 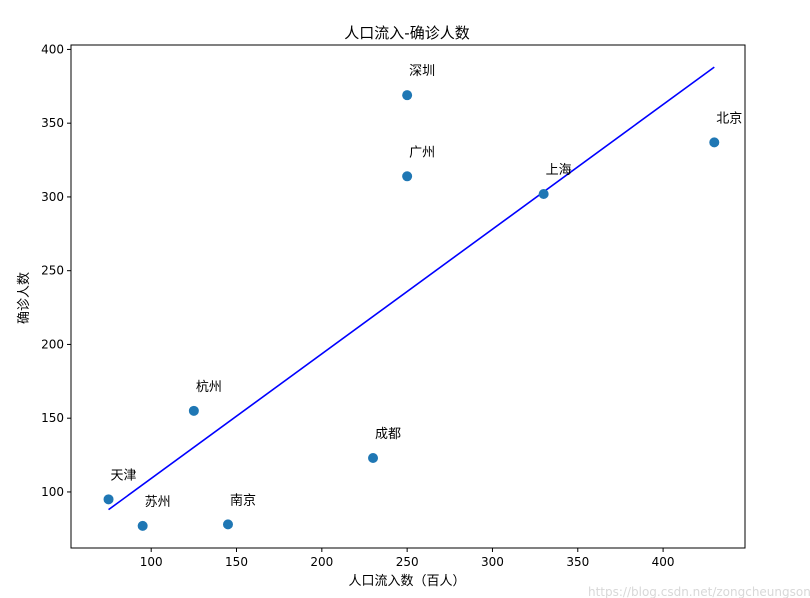 I want to click on y-tick-label: 150, so click(x=52, y=418).